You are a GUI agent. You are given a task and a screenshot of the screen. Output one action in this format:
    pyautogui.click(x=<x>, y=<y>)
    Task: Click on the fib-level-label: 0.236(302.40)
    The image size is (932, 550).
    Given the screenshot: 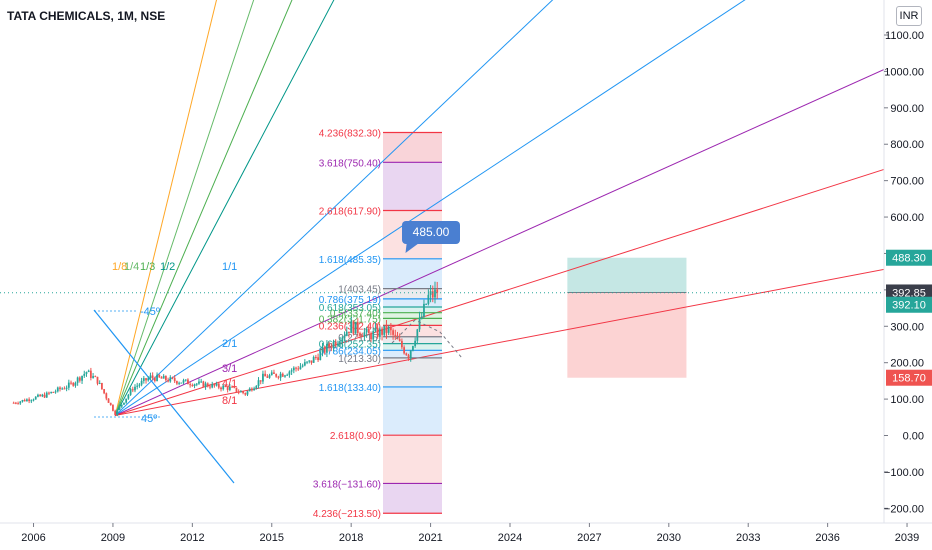 What is the action you would take?
    pyautogui.click(x=350, y=326)
    